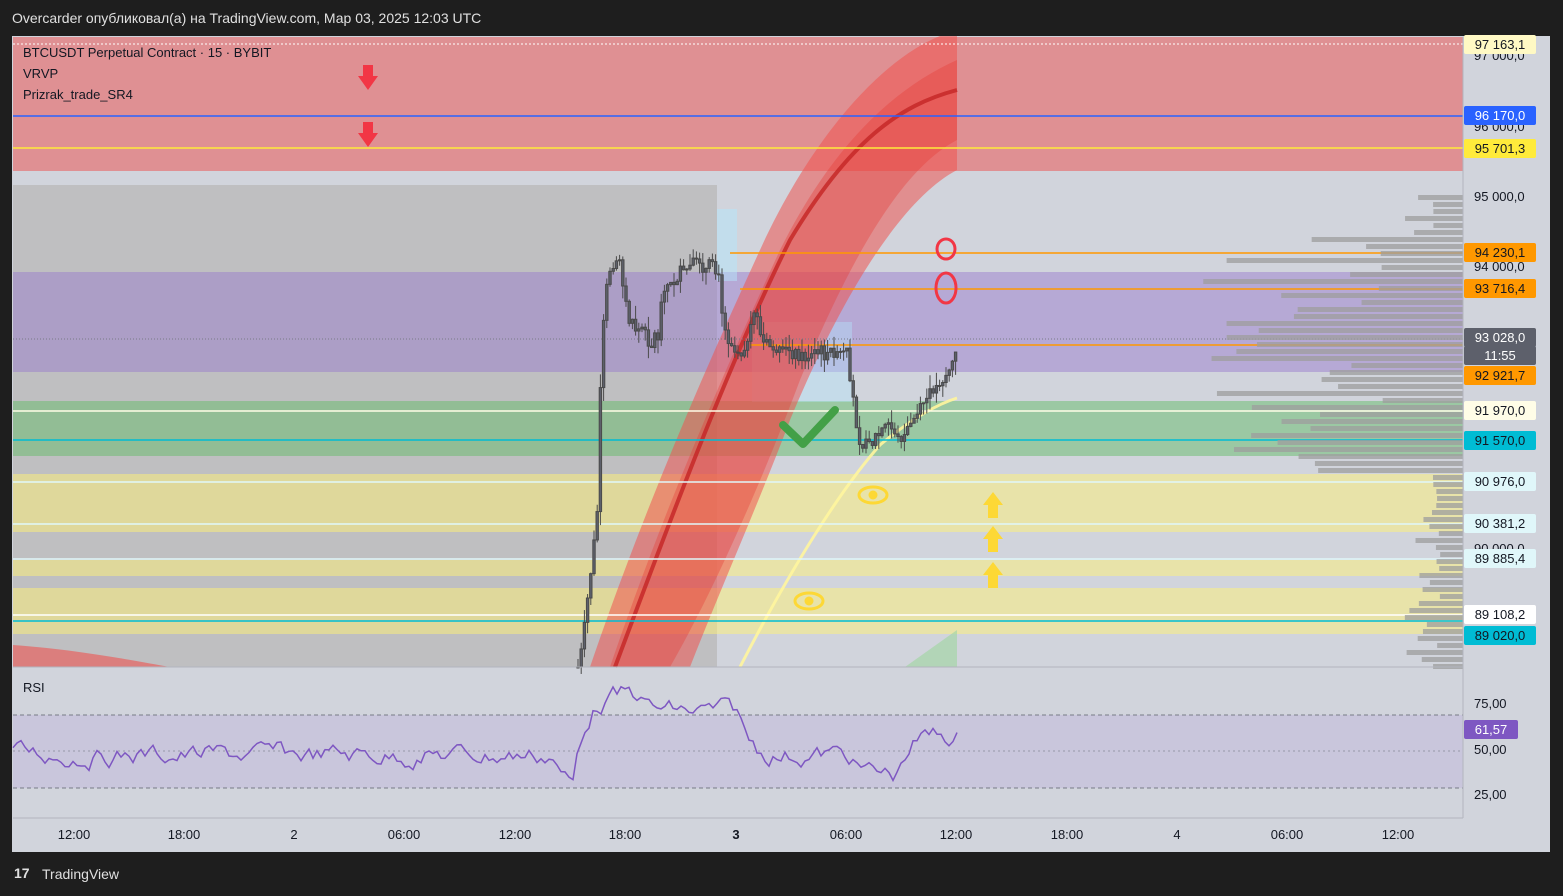 This screenshot has height=896, width=1563. I want to click on candles, so click(767, 461).